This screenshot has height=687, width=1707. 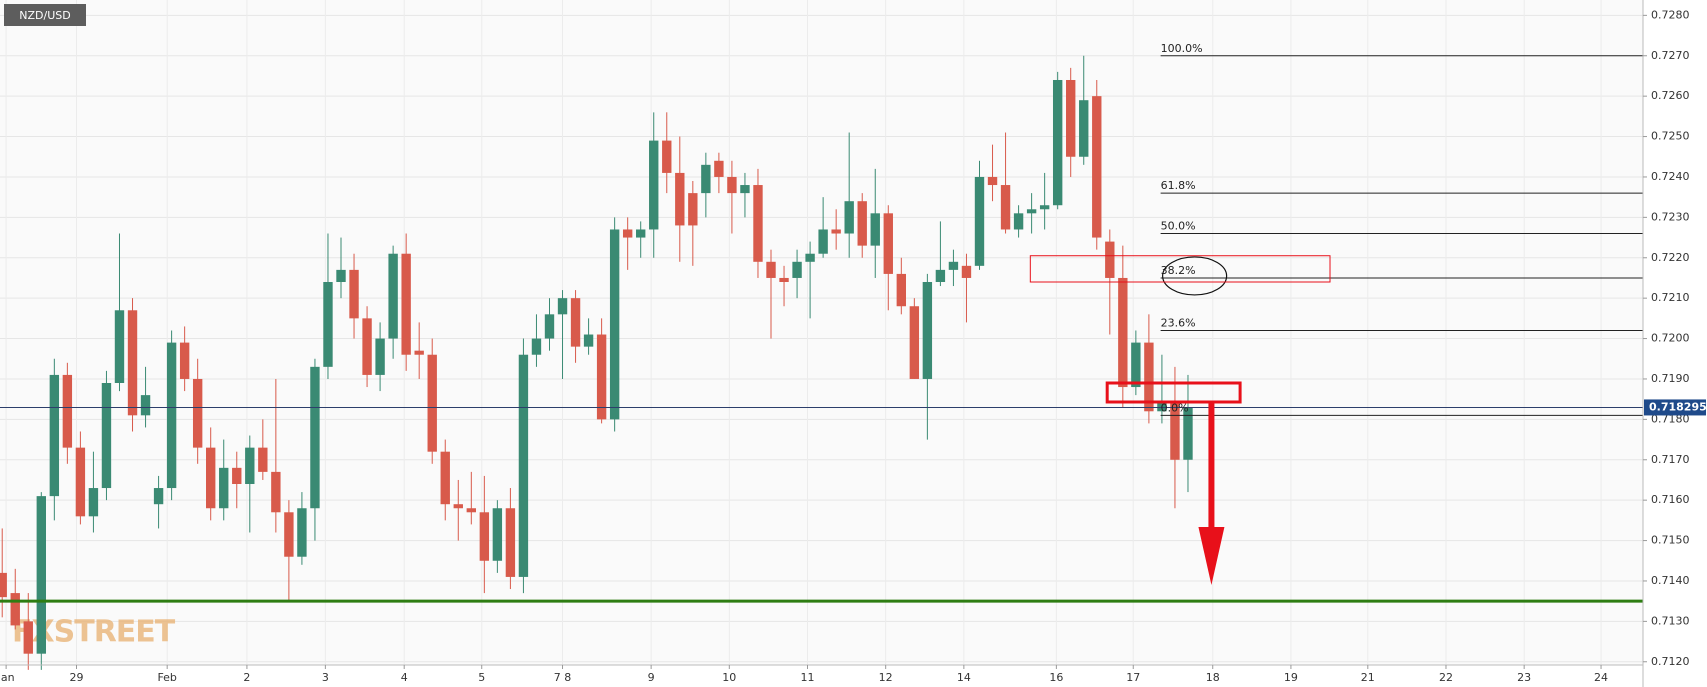 What do you see at coordinates (76, 677) in the screenshot?
I see `x-tick-label: 29` at bounding box center [76, 677].